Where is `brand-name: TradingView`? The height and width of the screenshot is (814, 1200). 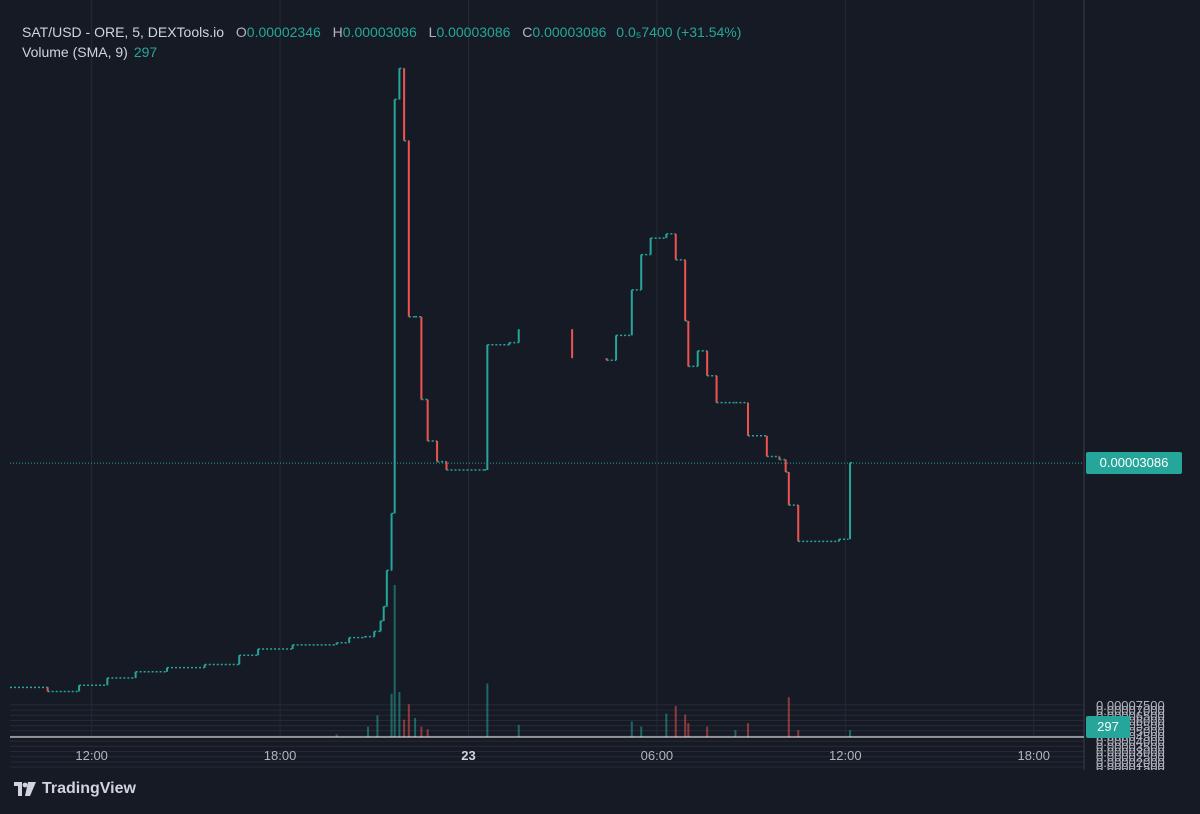 brand-name: TradingView is located at coordinates (89, 788).